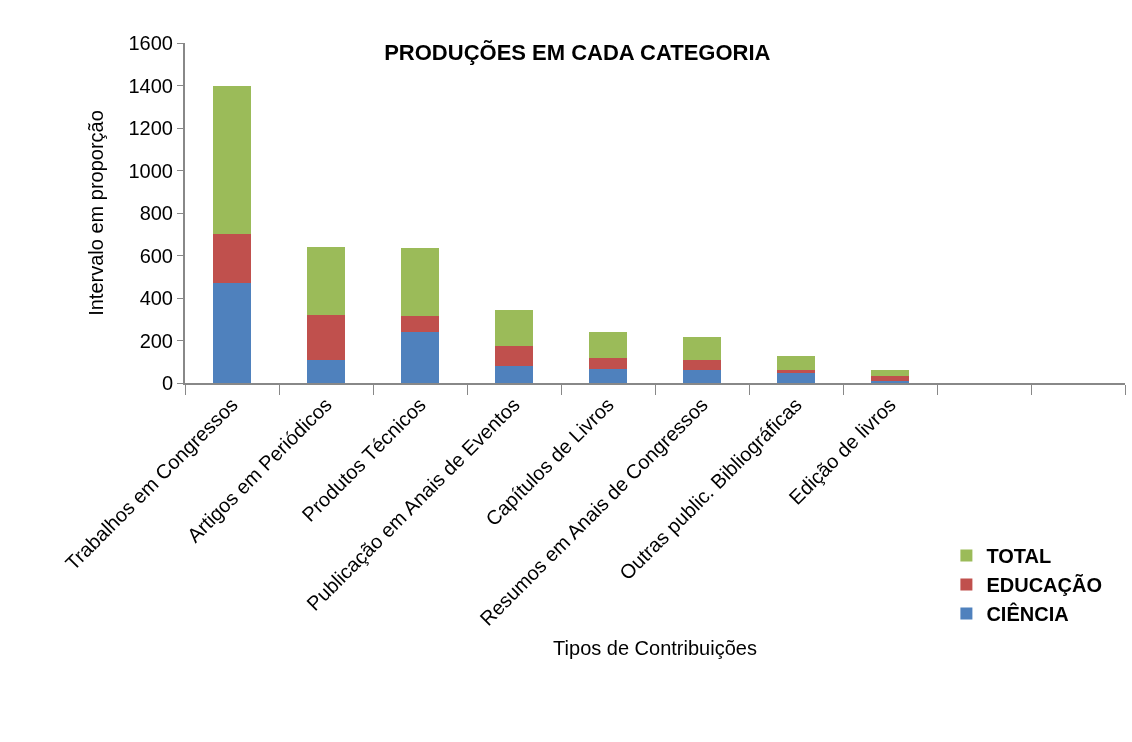 The image size is (1132, 742). Describe the element at coordinates (156, 340) in the screenshot. I see `y-tick-label: 200` at that location.